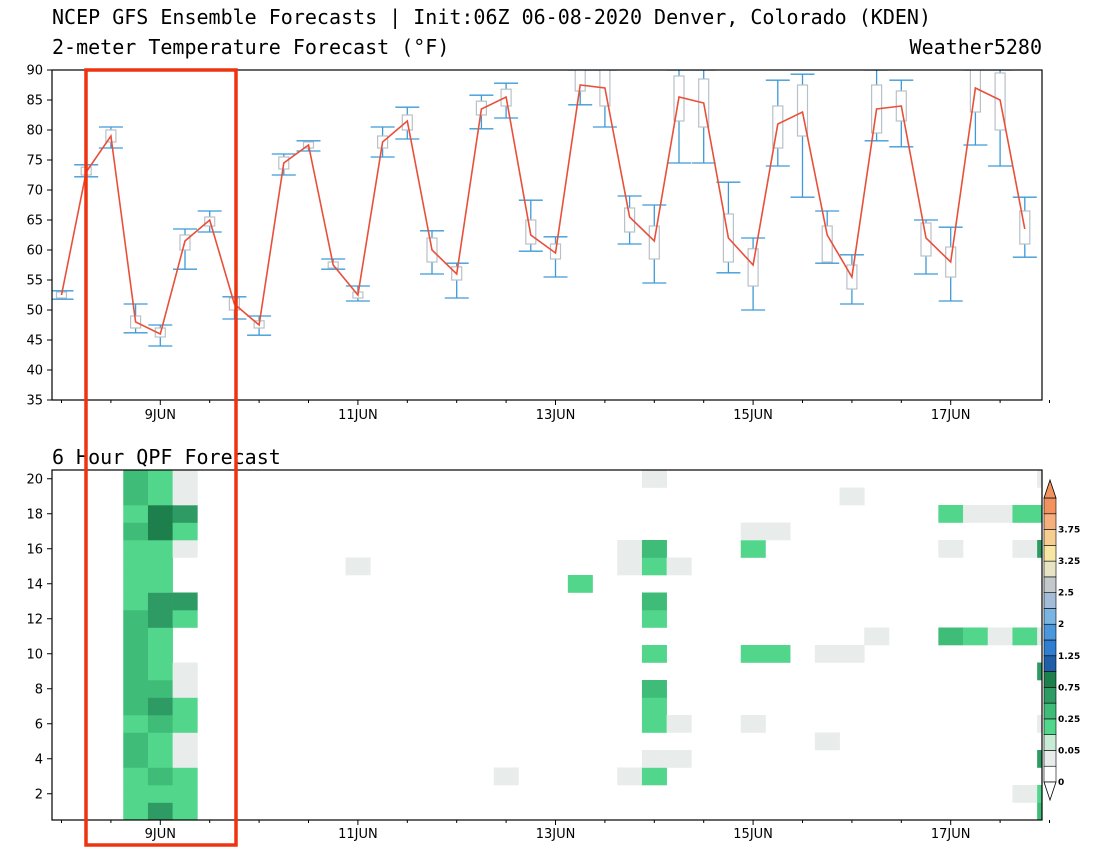 The image size is (1100, 850). Describe the element at coordinates (753, 415) in the screenshot. I see `temp-xtick-label: 15JUN` at that location.